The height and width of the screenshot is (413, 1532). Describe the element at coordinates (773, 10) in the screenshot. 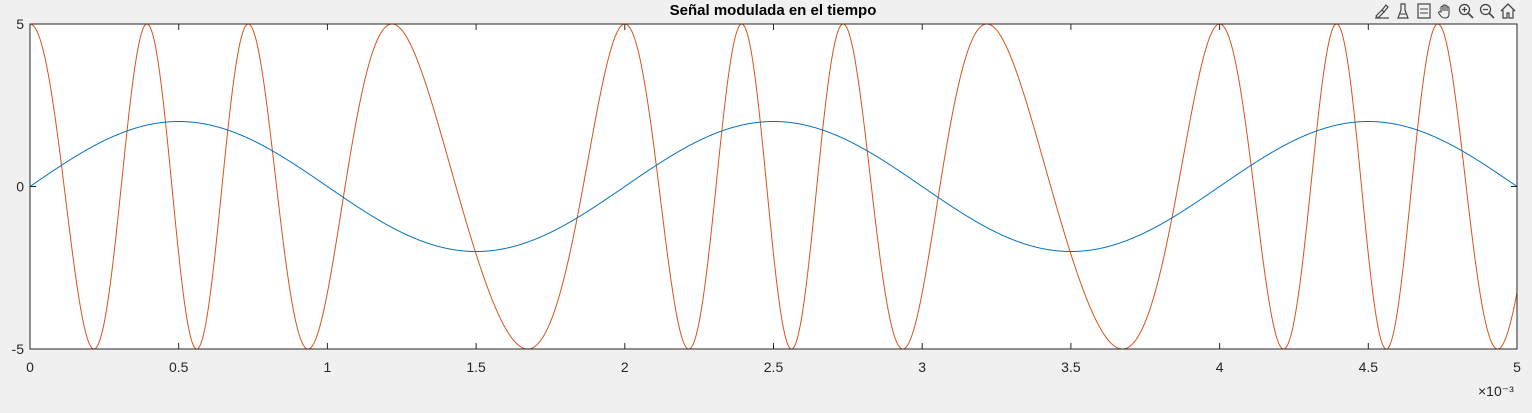

I see `chart-title: Señal modulada en el tiempo` at that location.